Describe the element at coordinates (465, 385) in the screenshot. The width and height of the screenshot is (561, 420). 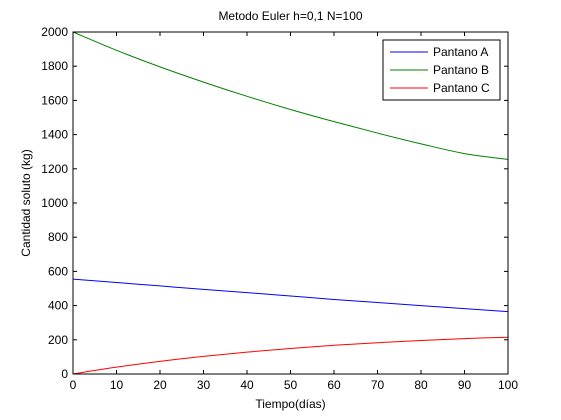
I see `x-tick-label: 90` at that location.